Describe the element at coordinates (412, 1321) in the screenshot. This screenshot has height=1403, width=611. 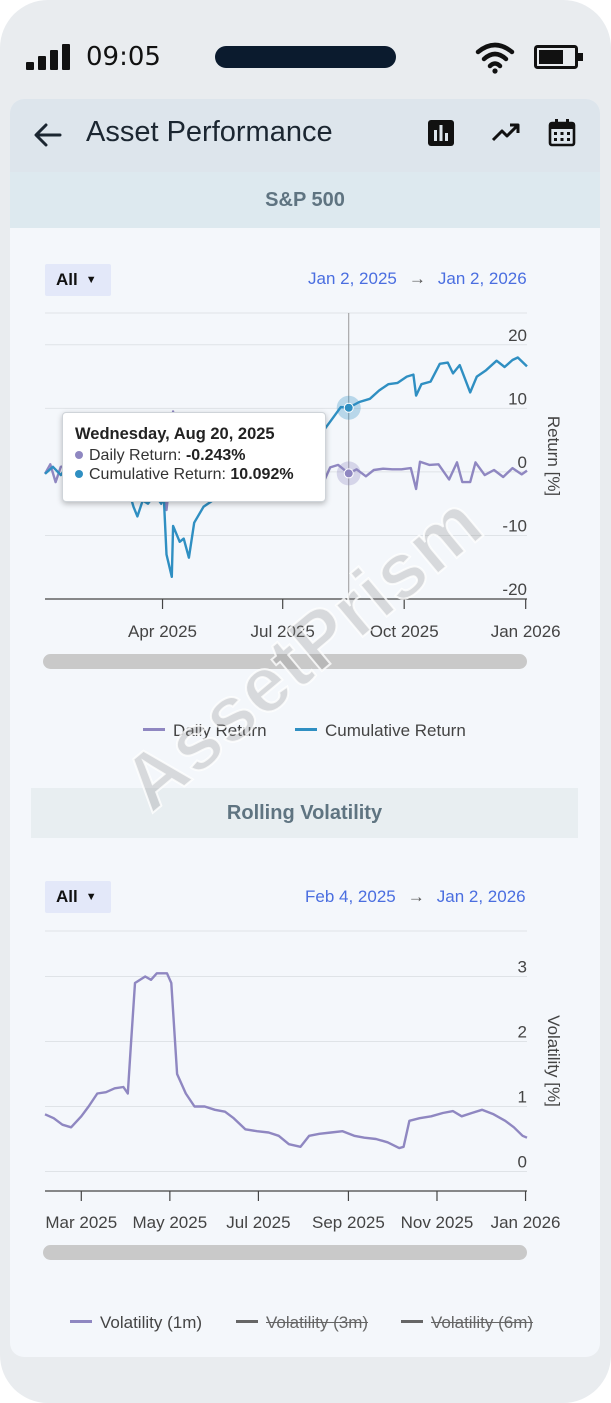
I see `legend-swatch-vol-6m` at that location.